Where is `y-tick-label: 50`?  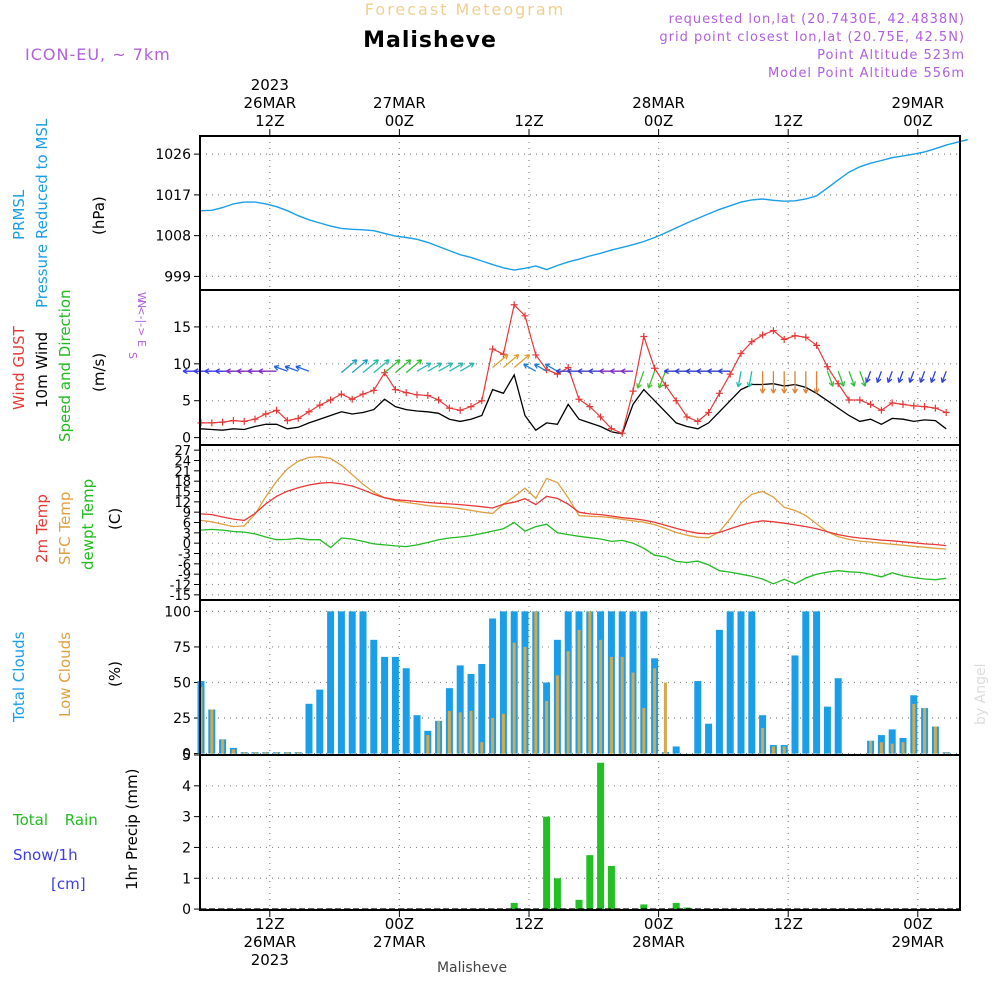 y-tick-label: 50 is located at coordinates (182, 683).